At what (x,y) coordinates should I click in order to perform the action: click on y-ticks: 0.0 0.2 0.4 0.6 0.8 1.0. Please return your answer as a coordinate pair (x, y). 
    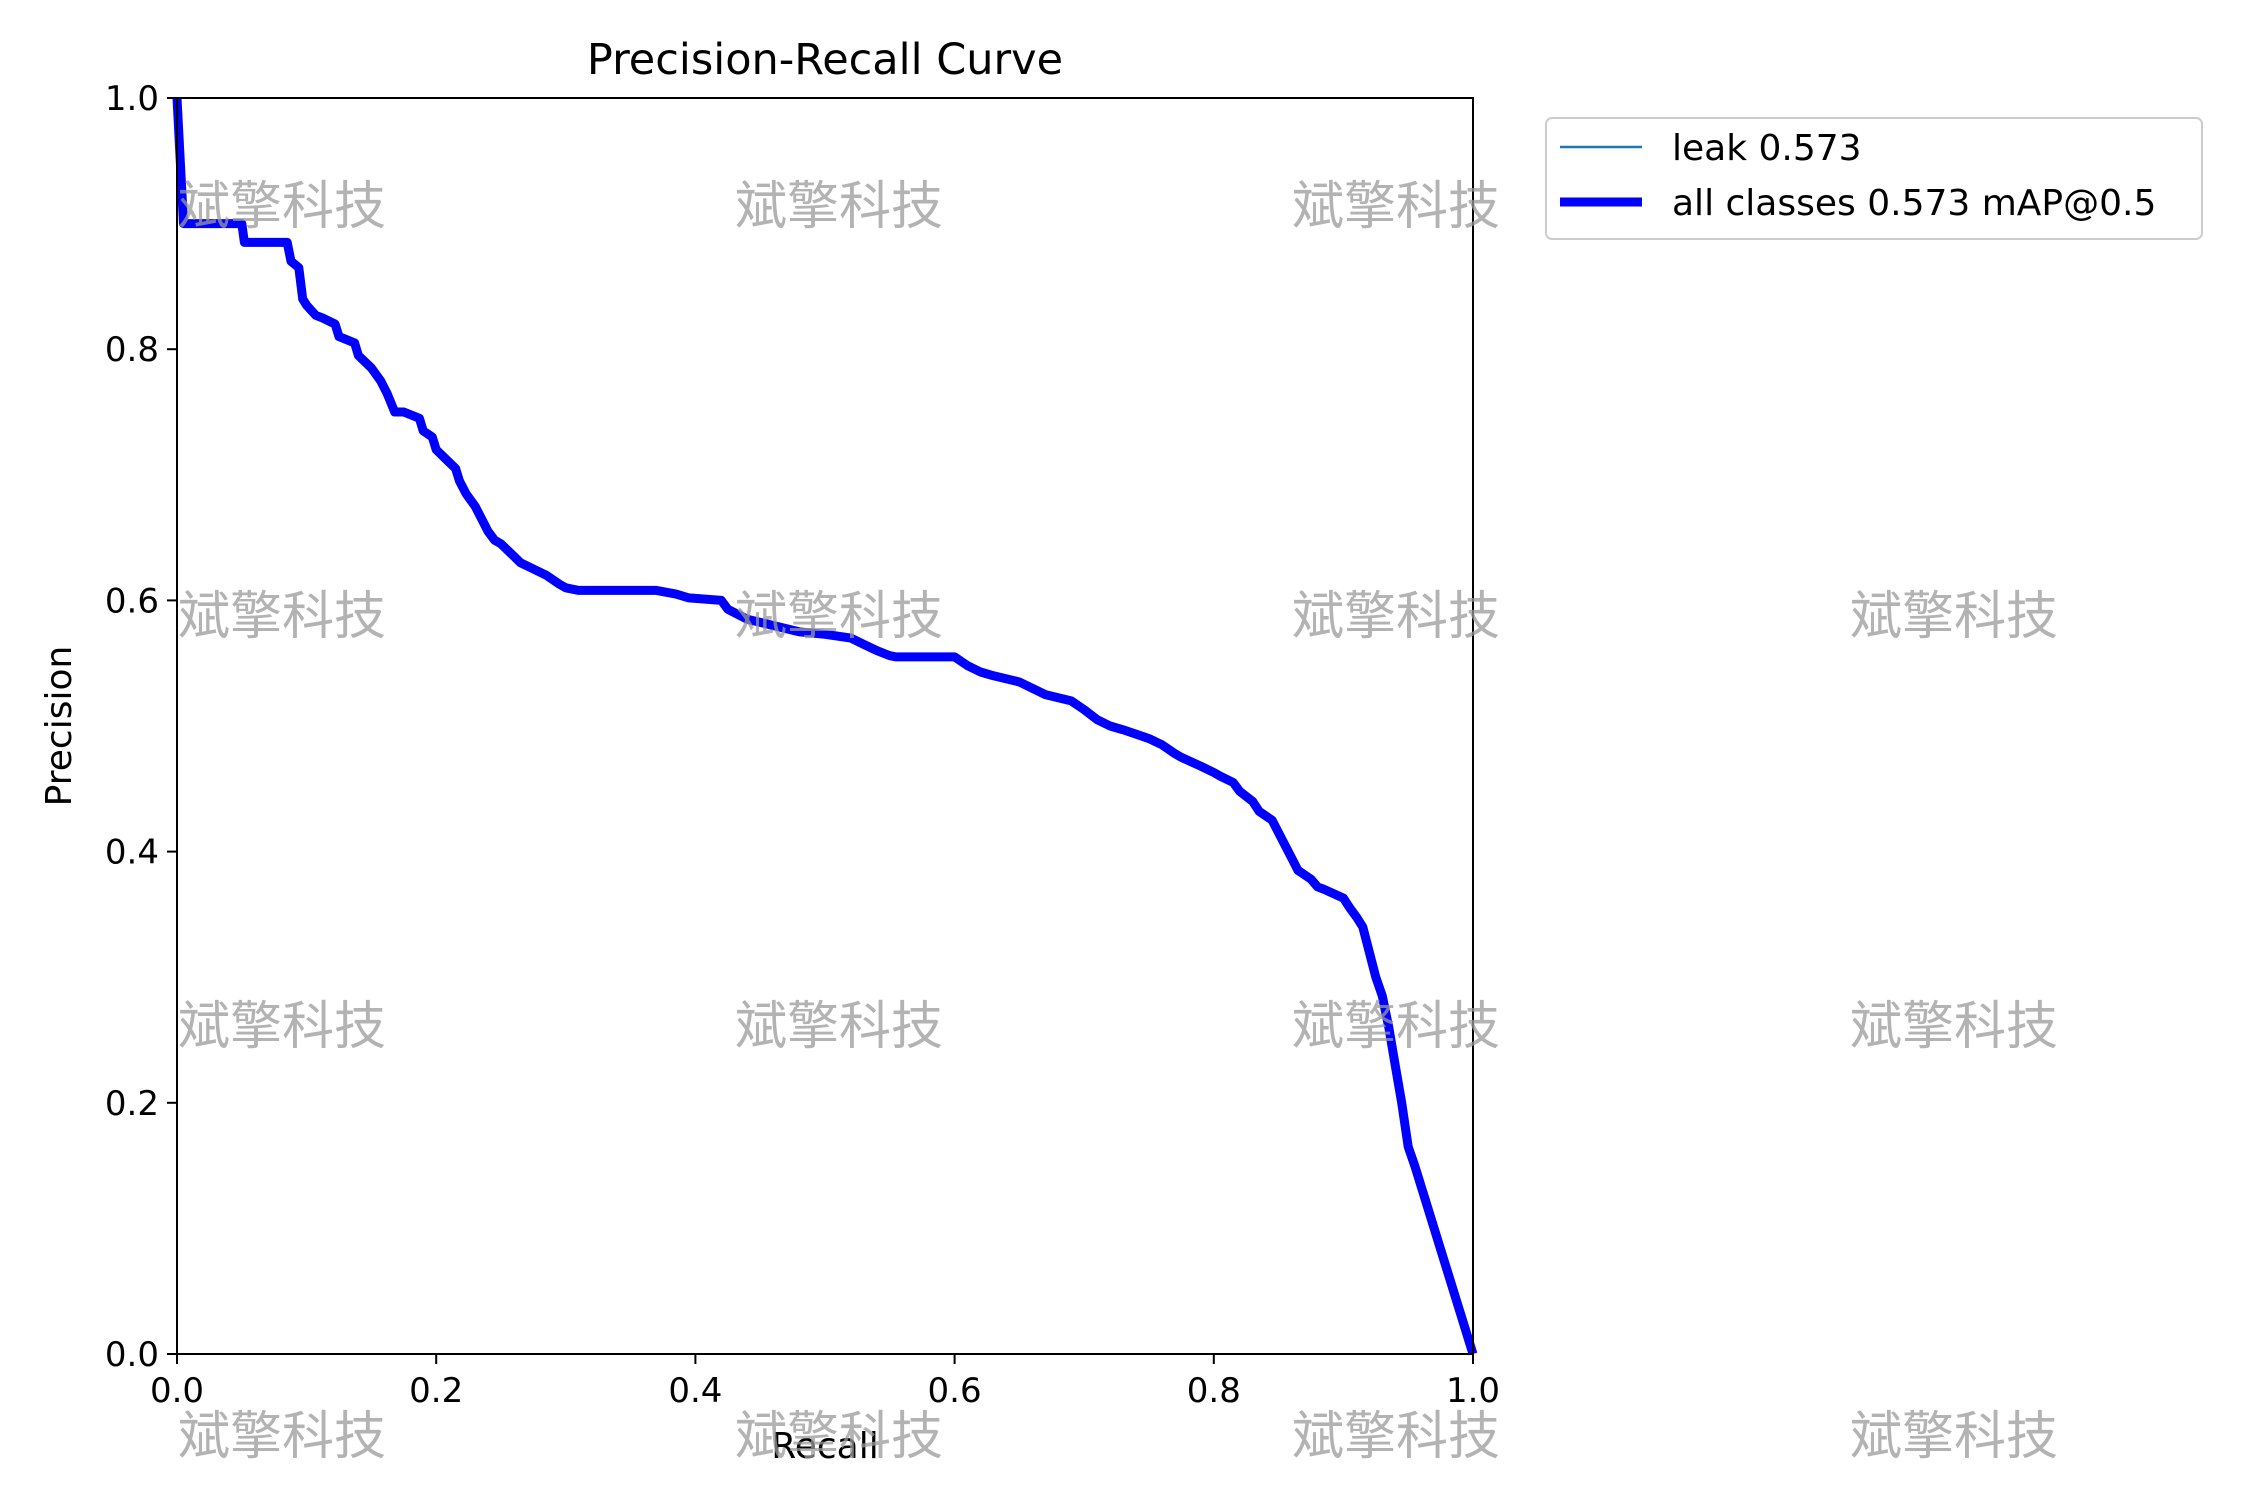
    Looking at the image, I should click on (141, 727).